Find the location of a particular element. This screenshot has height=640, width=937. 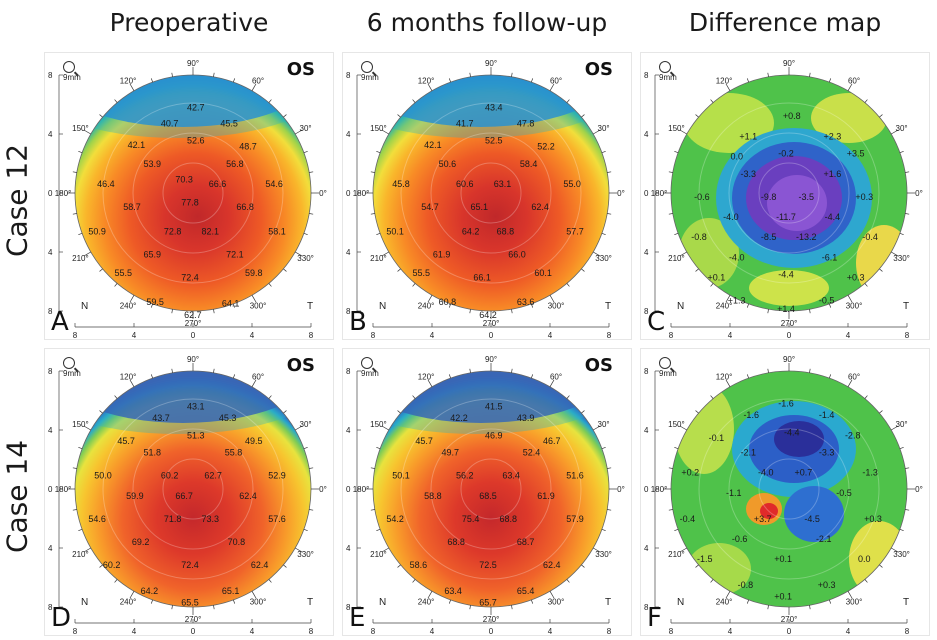

measurement-value: 45.8 is located at coordinates (401, 184).